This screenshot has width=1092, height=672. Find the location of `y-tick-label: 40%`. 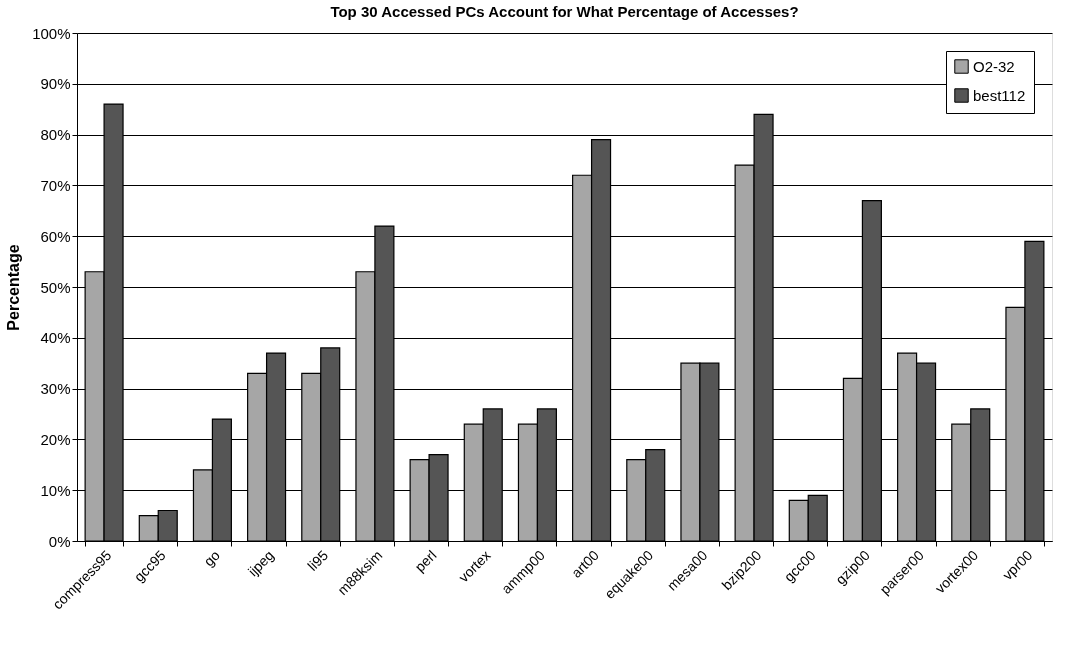

y-tick-label: 40% is located at coordinates (55, 338).